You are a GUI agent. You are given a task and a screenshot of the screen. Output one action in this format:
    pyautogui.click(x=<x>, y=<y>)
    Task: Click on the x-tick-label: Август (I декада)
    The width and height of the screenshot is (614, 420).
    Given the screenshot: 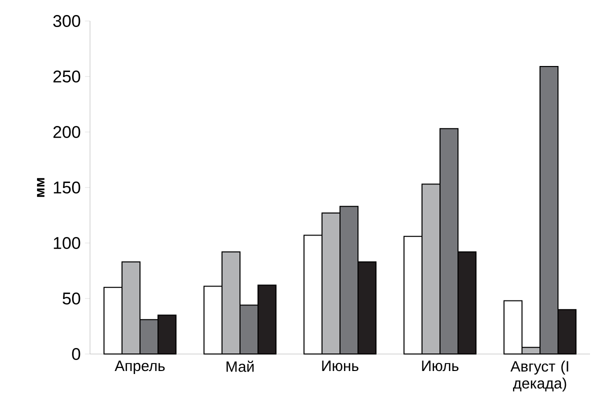 What is the action you would take?
    pyautogui.click(x=539, y=376)
    